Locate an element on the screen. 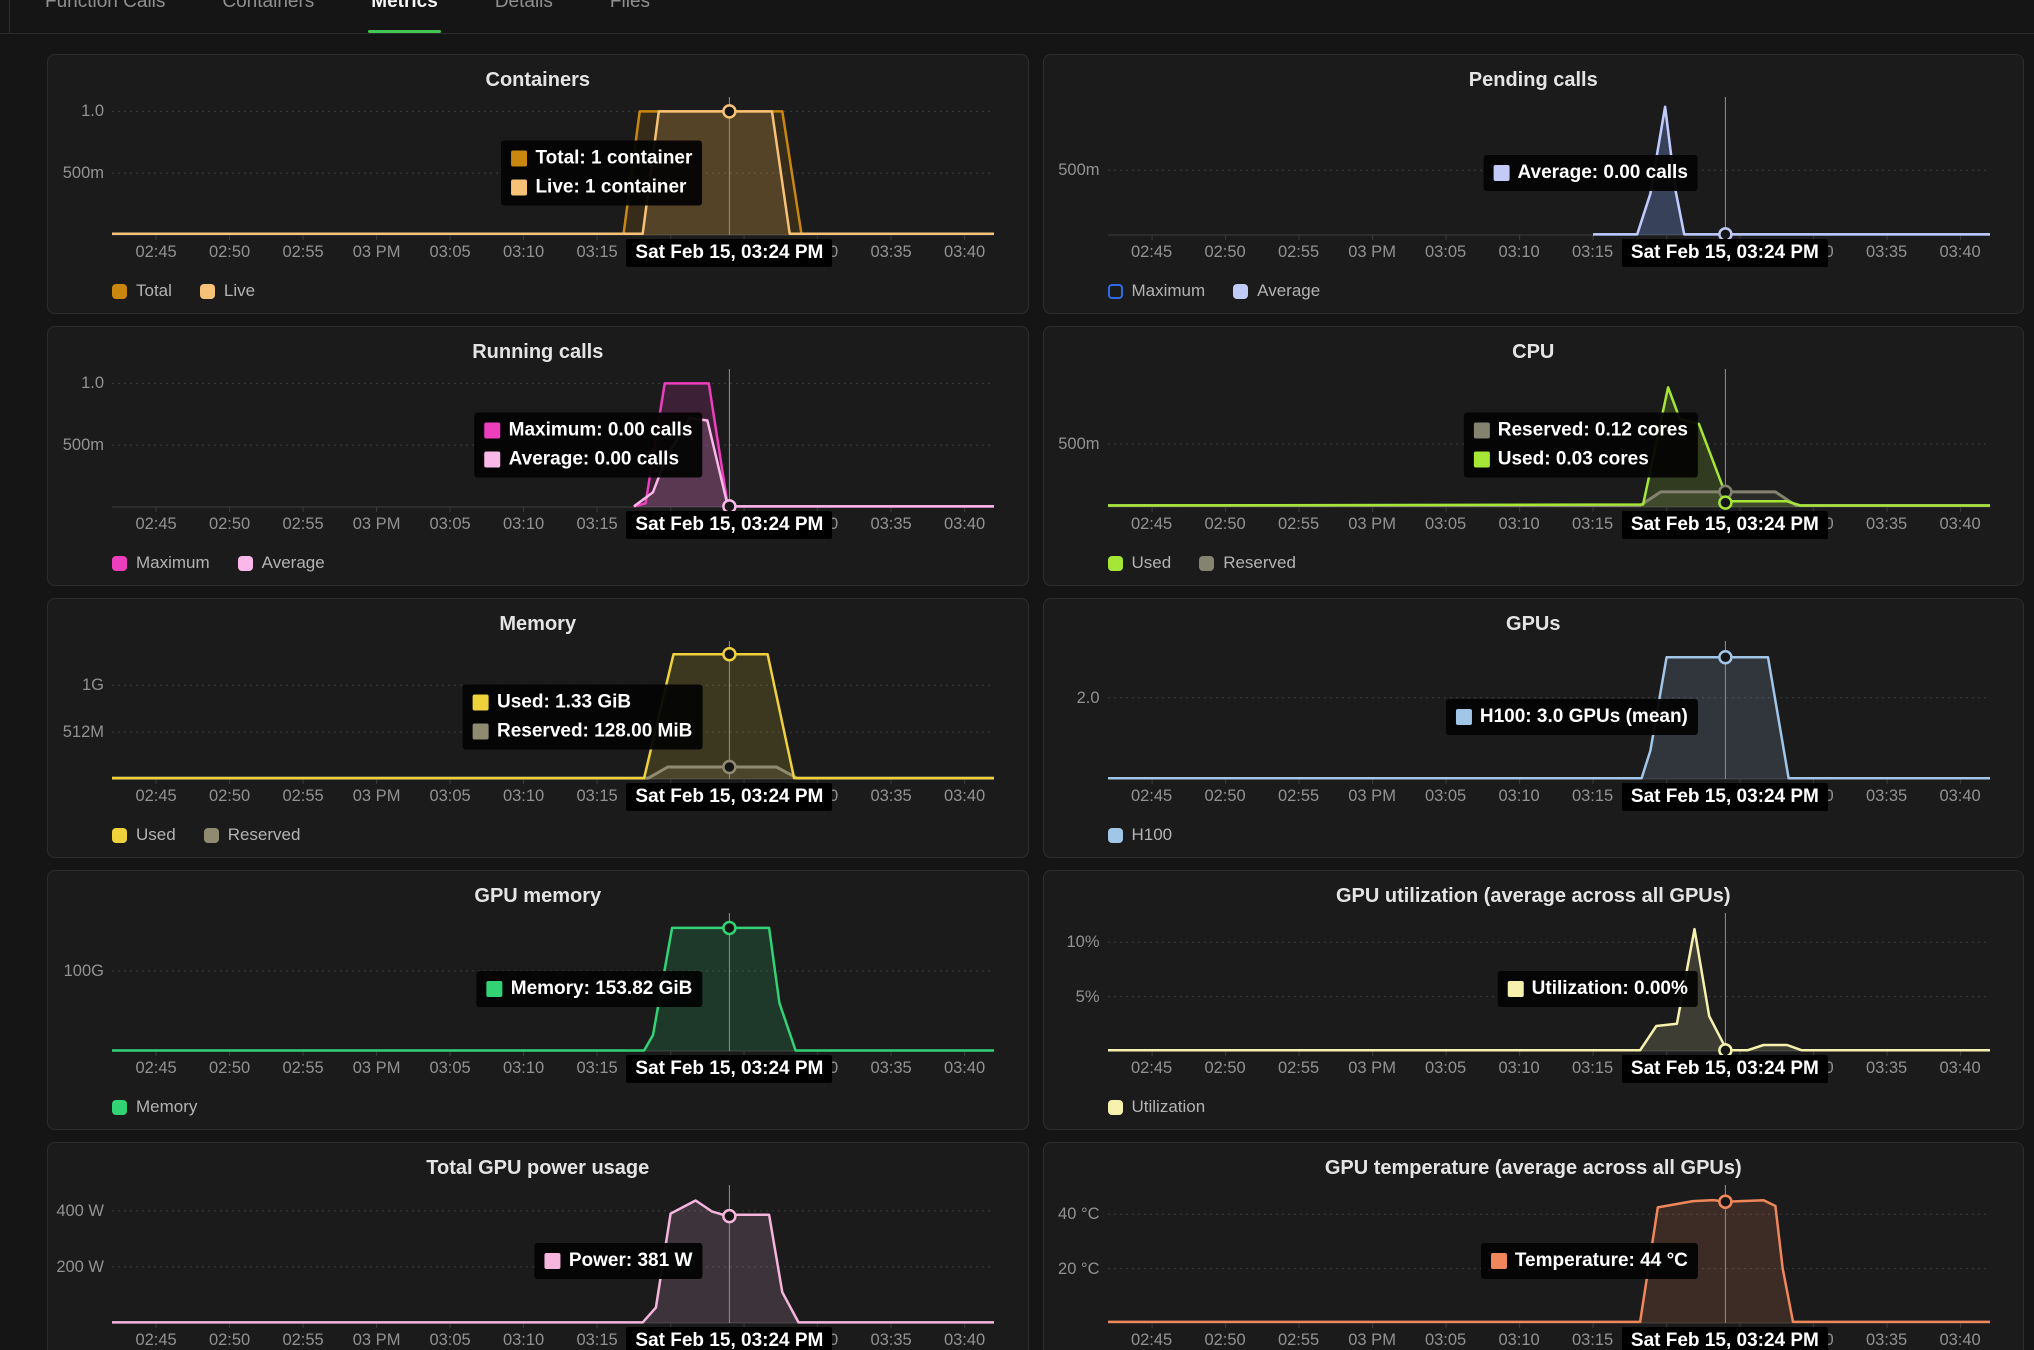 The width and height of the screenshot is (2034, 1350). legend-label: Utilization is located at coordinates (1168, 1106).